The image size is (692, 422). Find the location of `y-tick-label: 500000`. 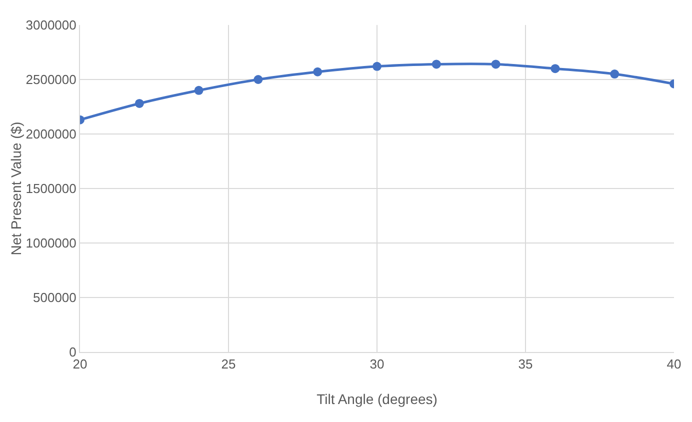

y-tick-label: 500000 is located at coordinates (54, 298).